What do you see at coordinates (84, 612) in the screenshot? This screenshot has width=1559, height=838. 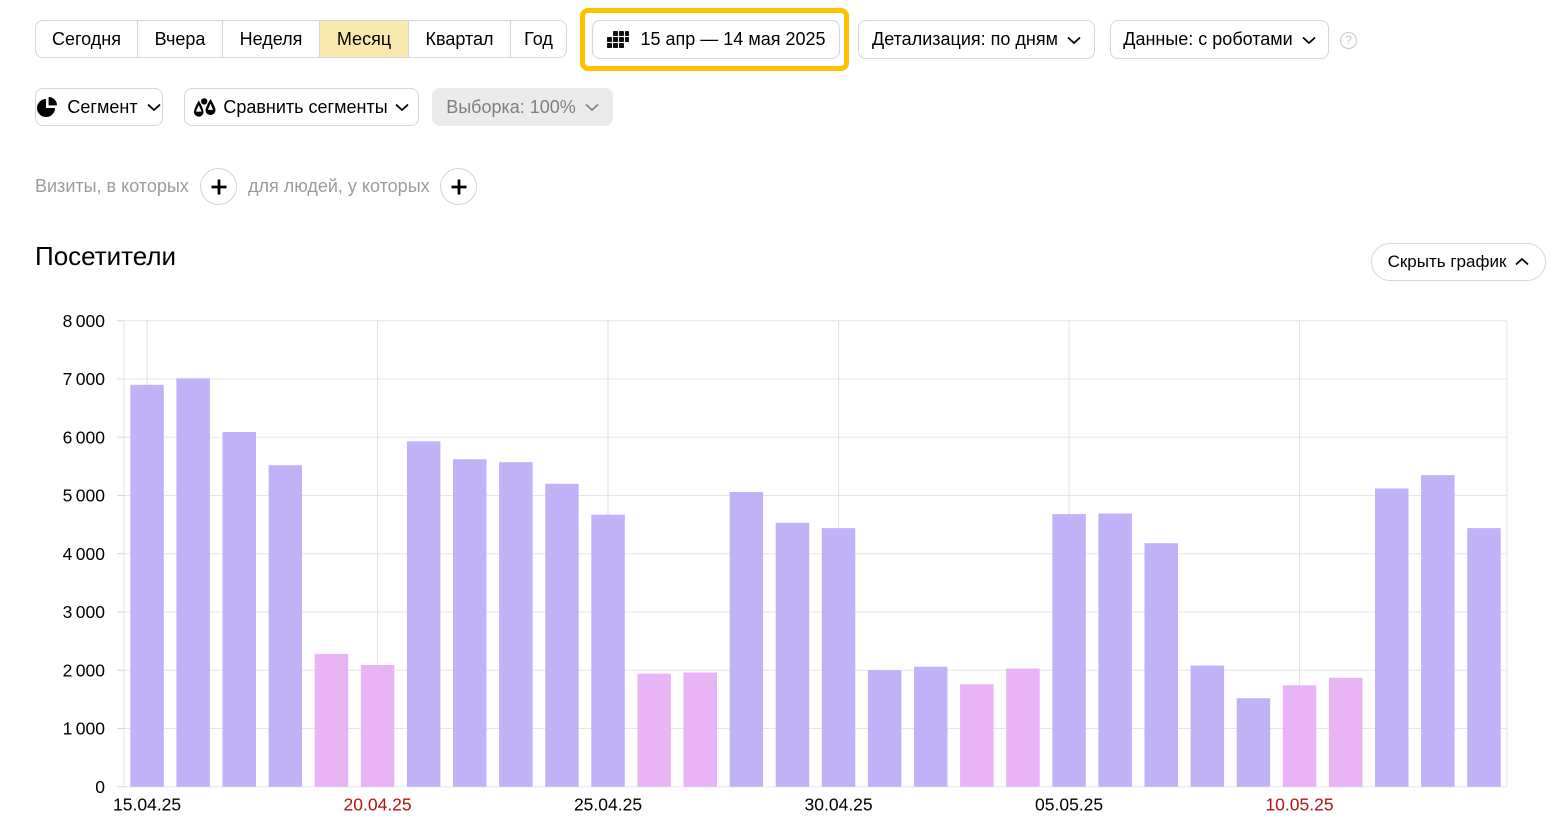 I see `svg-text: 3 000` at bounding box center [84, 612].